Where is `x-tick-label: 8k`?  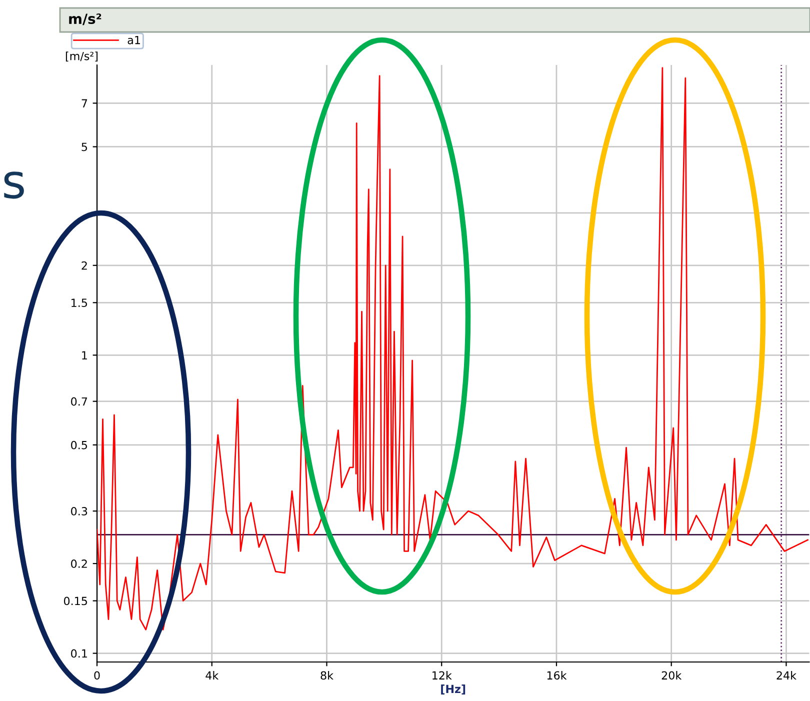
x-tick-label: 8k is located at coordinates (327, 675).